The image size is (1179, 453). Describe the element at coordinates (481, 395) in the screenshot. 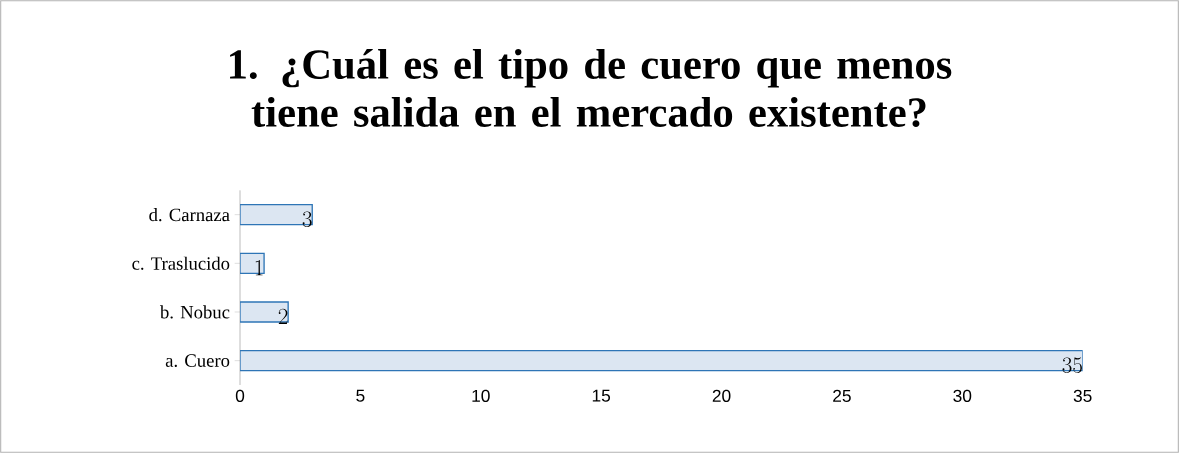

I see `x-tick-label: 10` at that location.